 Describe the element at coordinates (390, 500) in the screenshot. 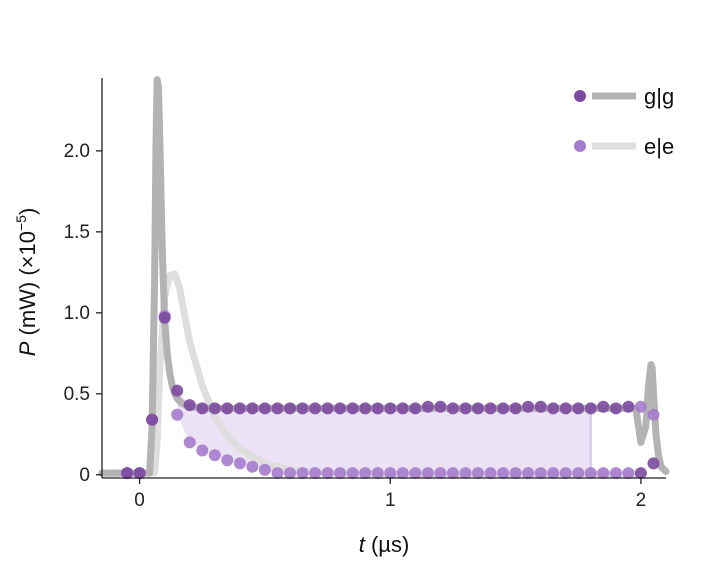

I see `x-tick-label: 1` at that location.